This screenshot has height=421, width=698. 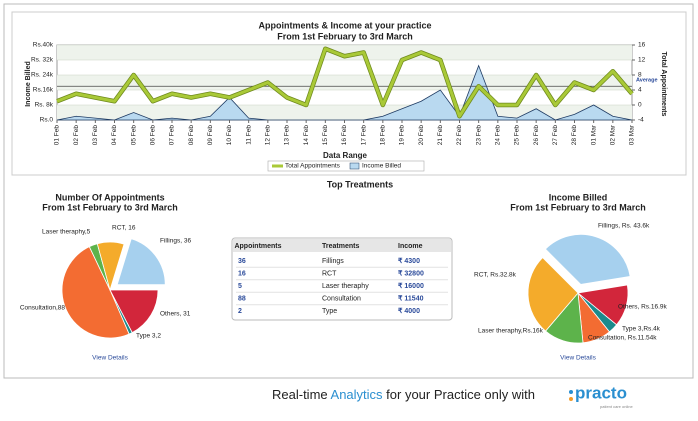 I want to click on x-tick-label: 05 Feb, so click(x=133, y=135).